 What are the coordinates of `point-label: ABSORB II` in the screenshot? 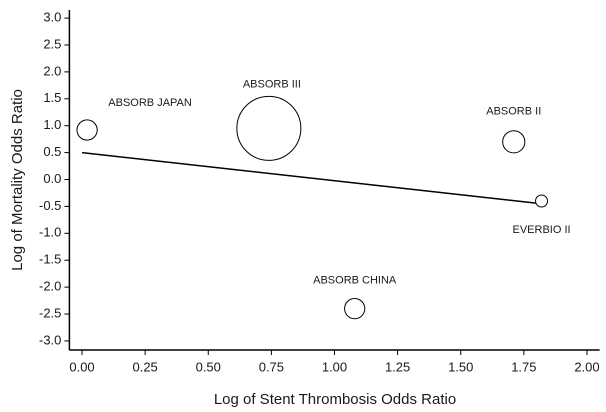 It's located at (513, 112).